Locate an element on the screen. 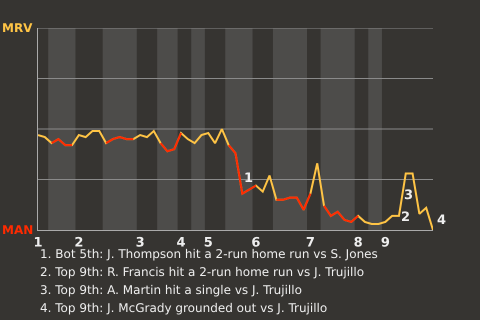 This screenshot has height=320, width=480. text: 2. Top 9th: R. Francis hit a 2-run home run vs J. Trujillo is located at coordinates (202, 272).